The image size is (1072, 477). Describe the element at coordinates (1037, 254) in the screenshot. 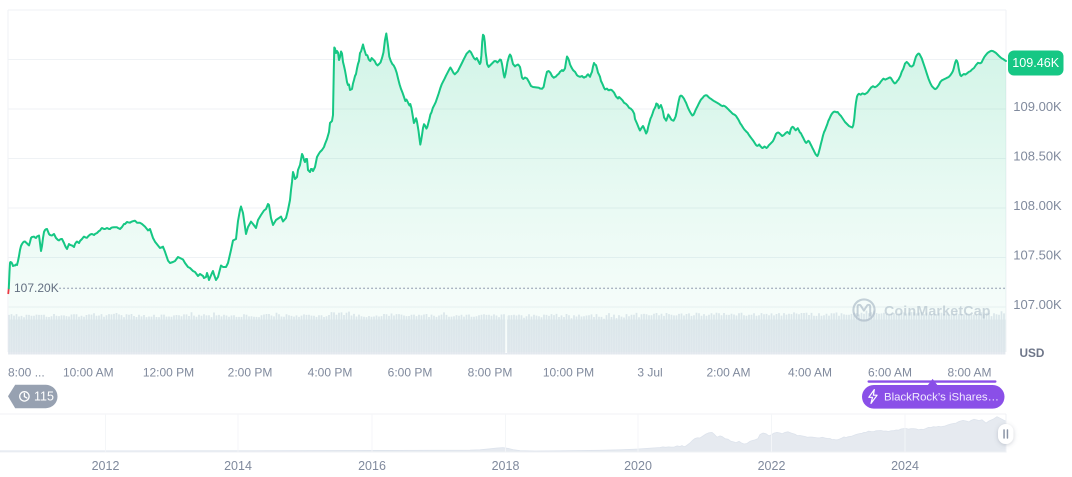

I see `svg-text: 107.50K` at that location.